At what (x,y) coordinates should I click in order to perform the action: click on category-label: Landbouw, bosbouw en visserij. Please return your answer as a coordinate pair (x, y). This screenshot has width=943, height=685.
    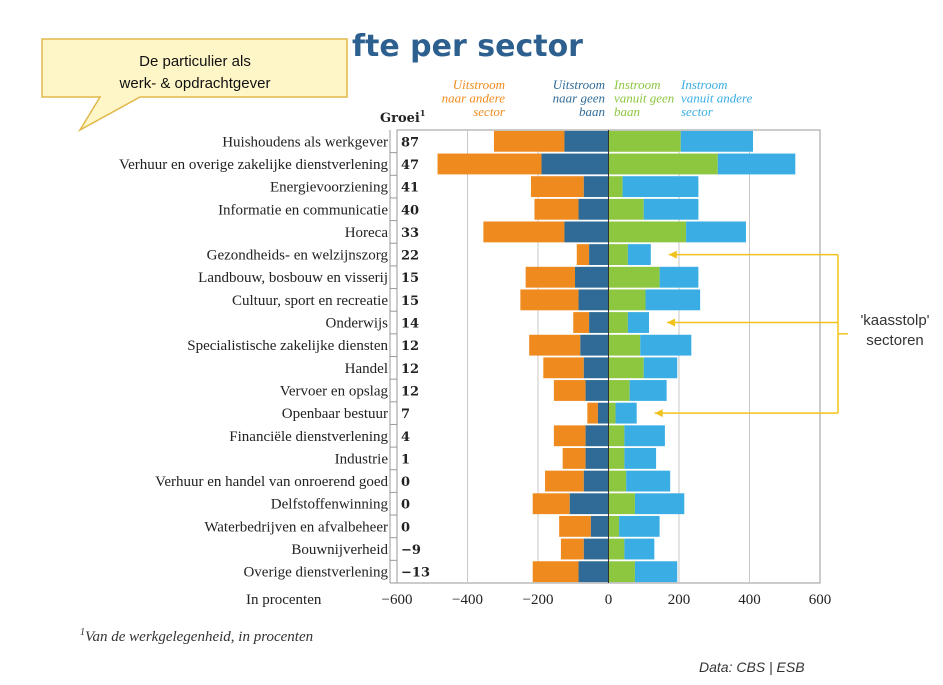
    Looking at the image, I should click on (293, 278).